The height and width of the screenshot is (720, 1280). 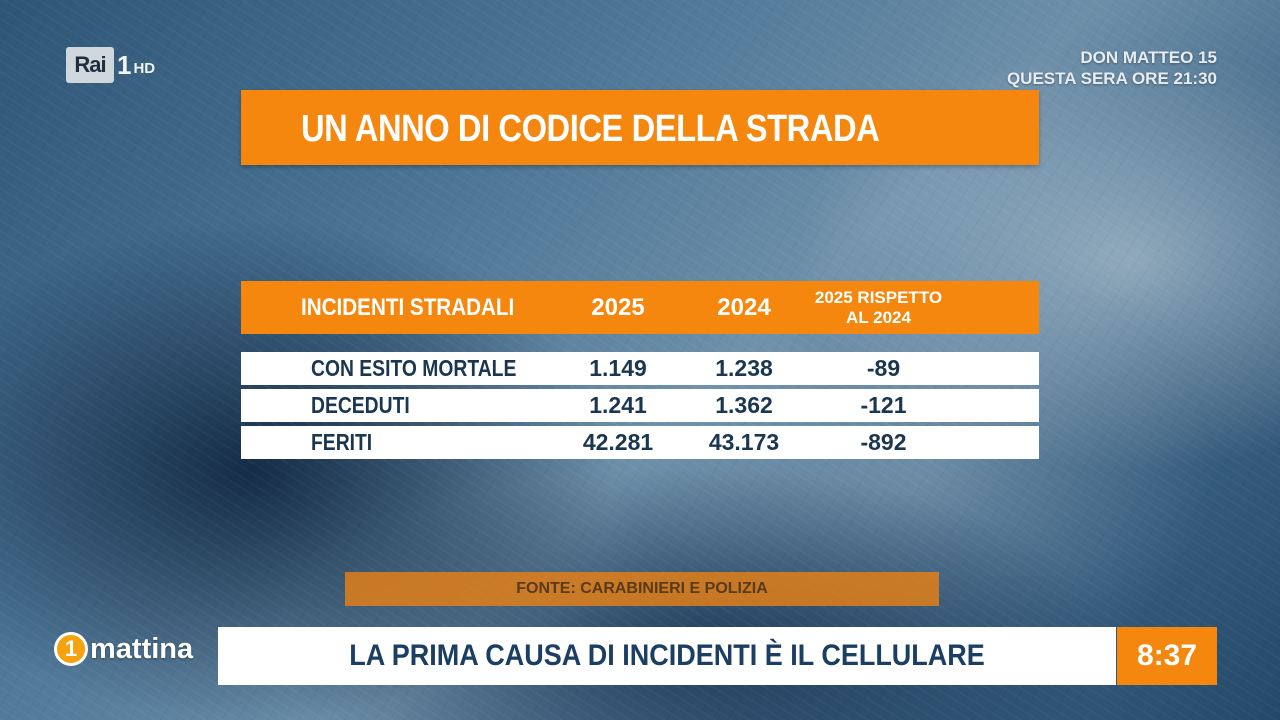 What do you see at coordinates (744, 405) in the screenshot?
I see `row-value-2024: 1.362` at bounding box center [744, 405].